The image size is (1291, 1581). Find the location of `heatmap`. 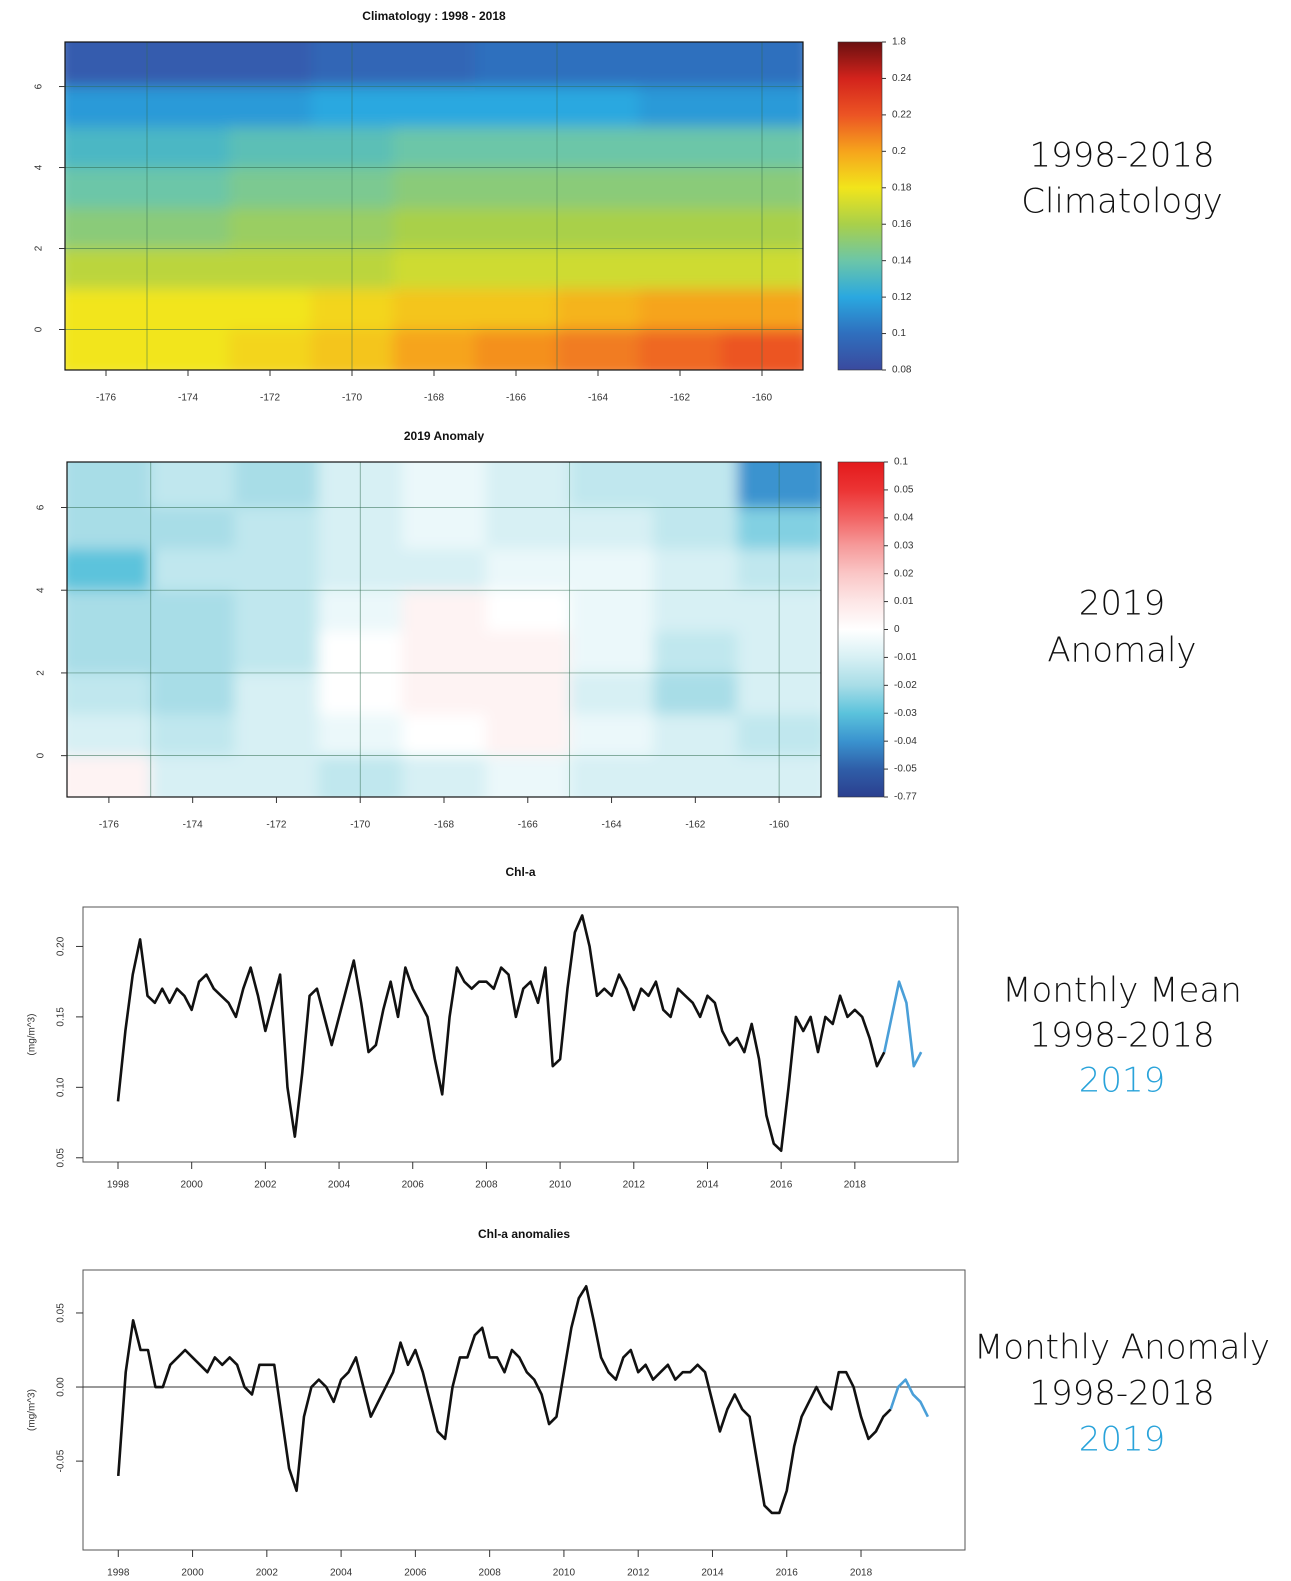

heatmap is located at coordinates (434, 206).